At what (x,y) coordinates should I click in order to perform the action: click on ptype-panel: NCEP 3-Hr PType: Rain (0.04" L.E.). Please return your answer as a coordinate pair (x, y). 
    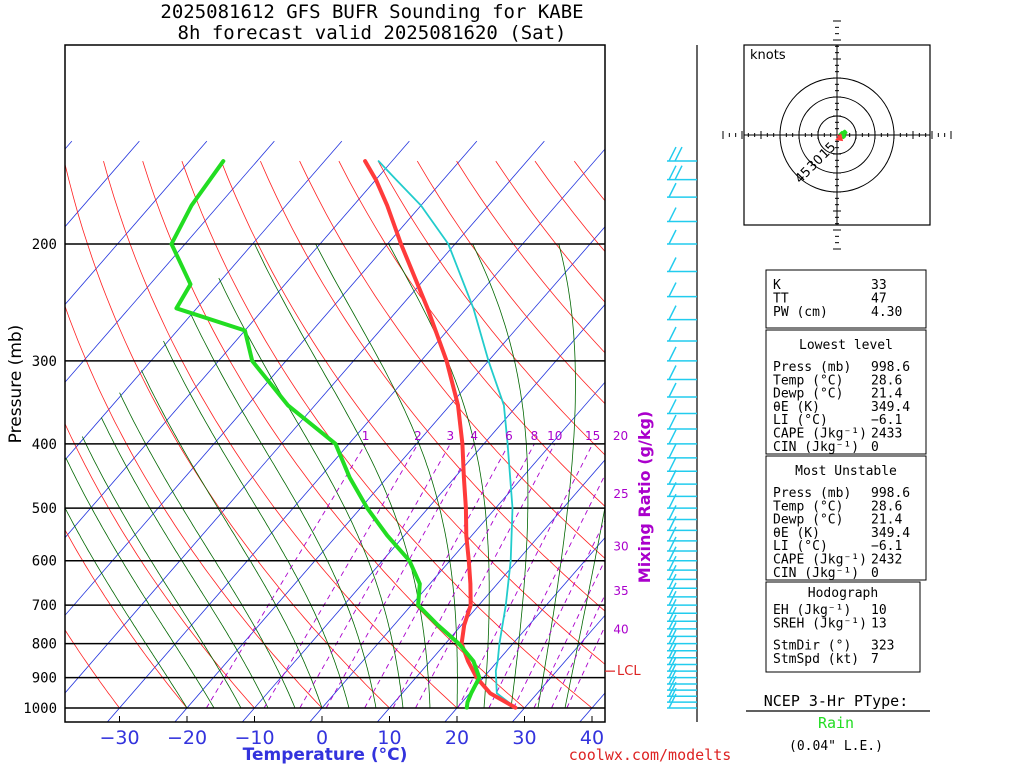
    Looking at the image, I should click on (838, 723).